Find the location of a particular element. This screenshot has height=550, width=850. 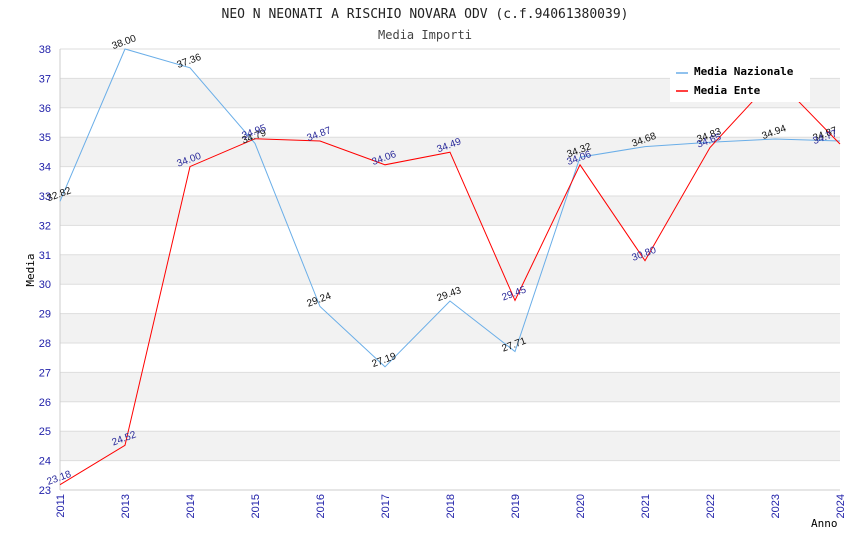

y-tick-label: 36 is located at coordinates (45, 109).